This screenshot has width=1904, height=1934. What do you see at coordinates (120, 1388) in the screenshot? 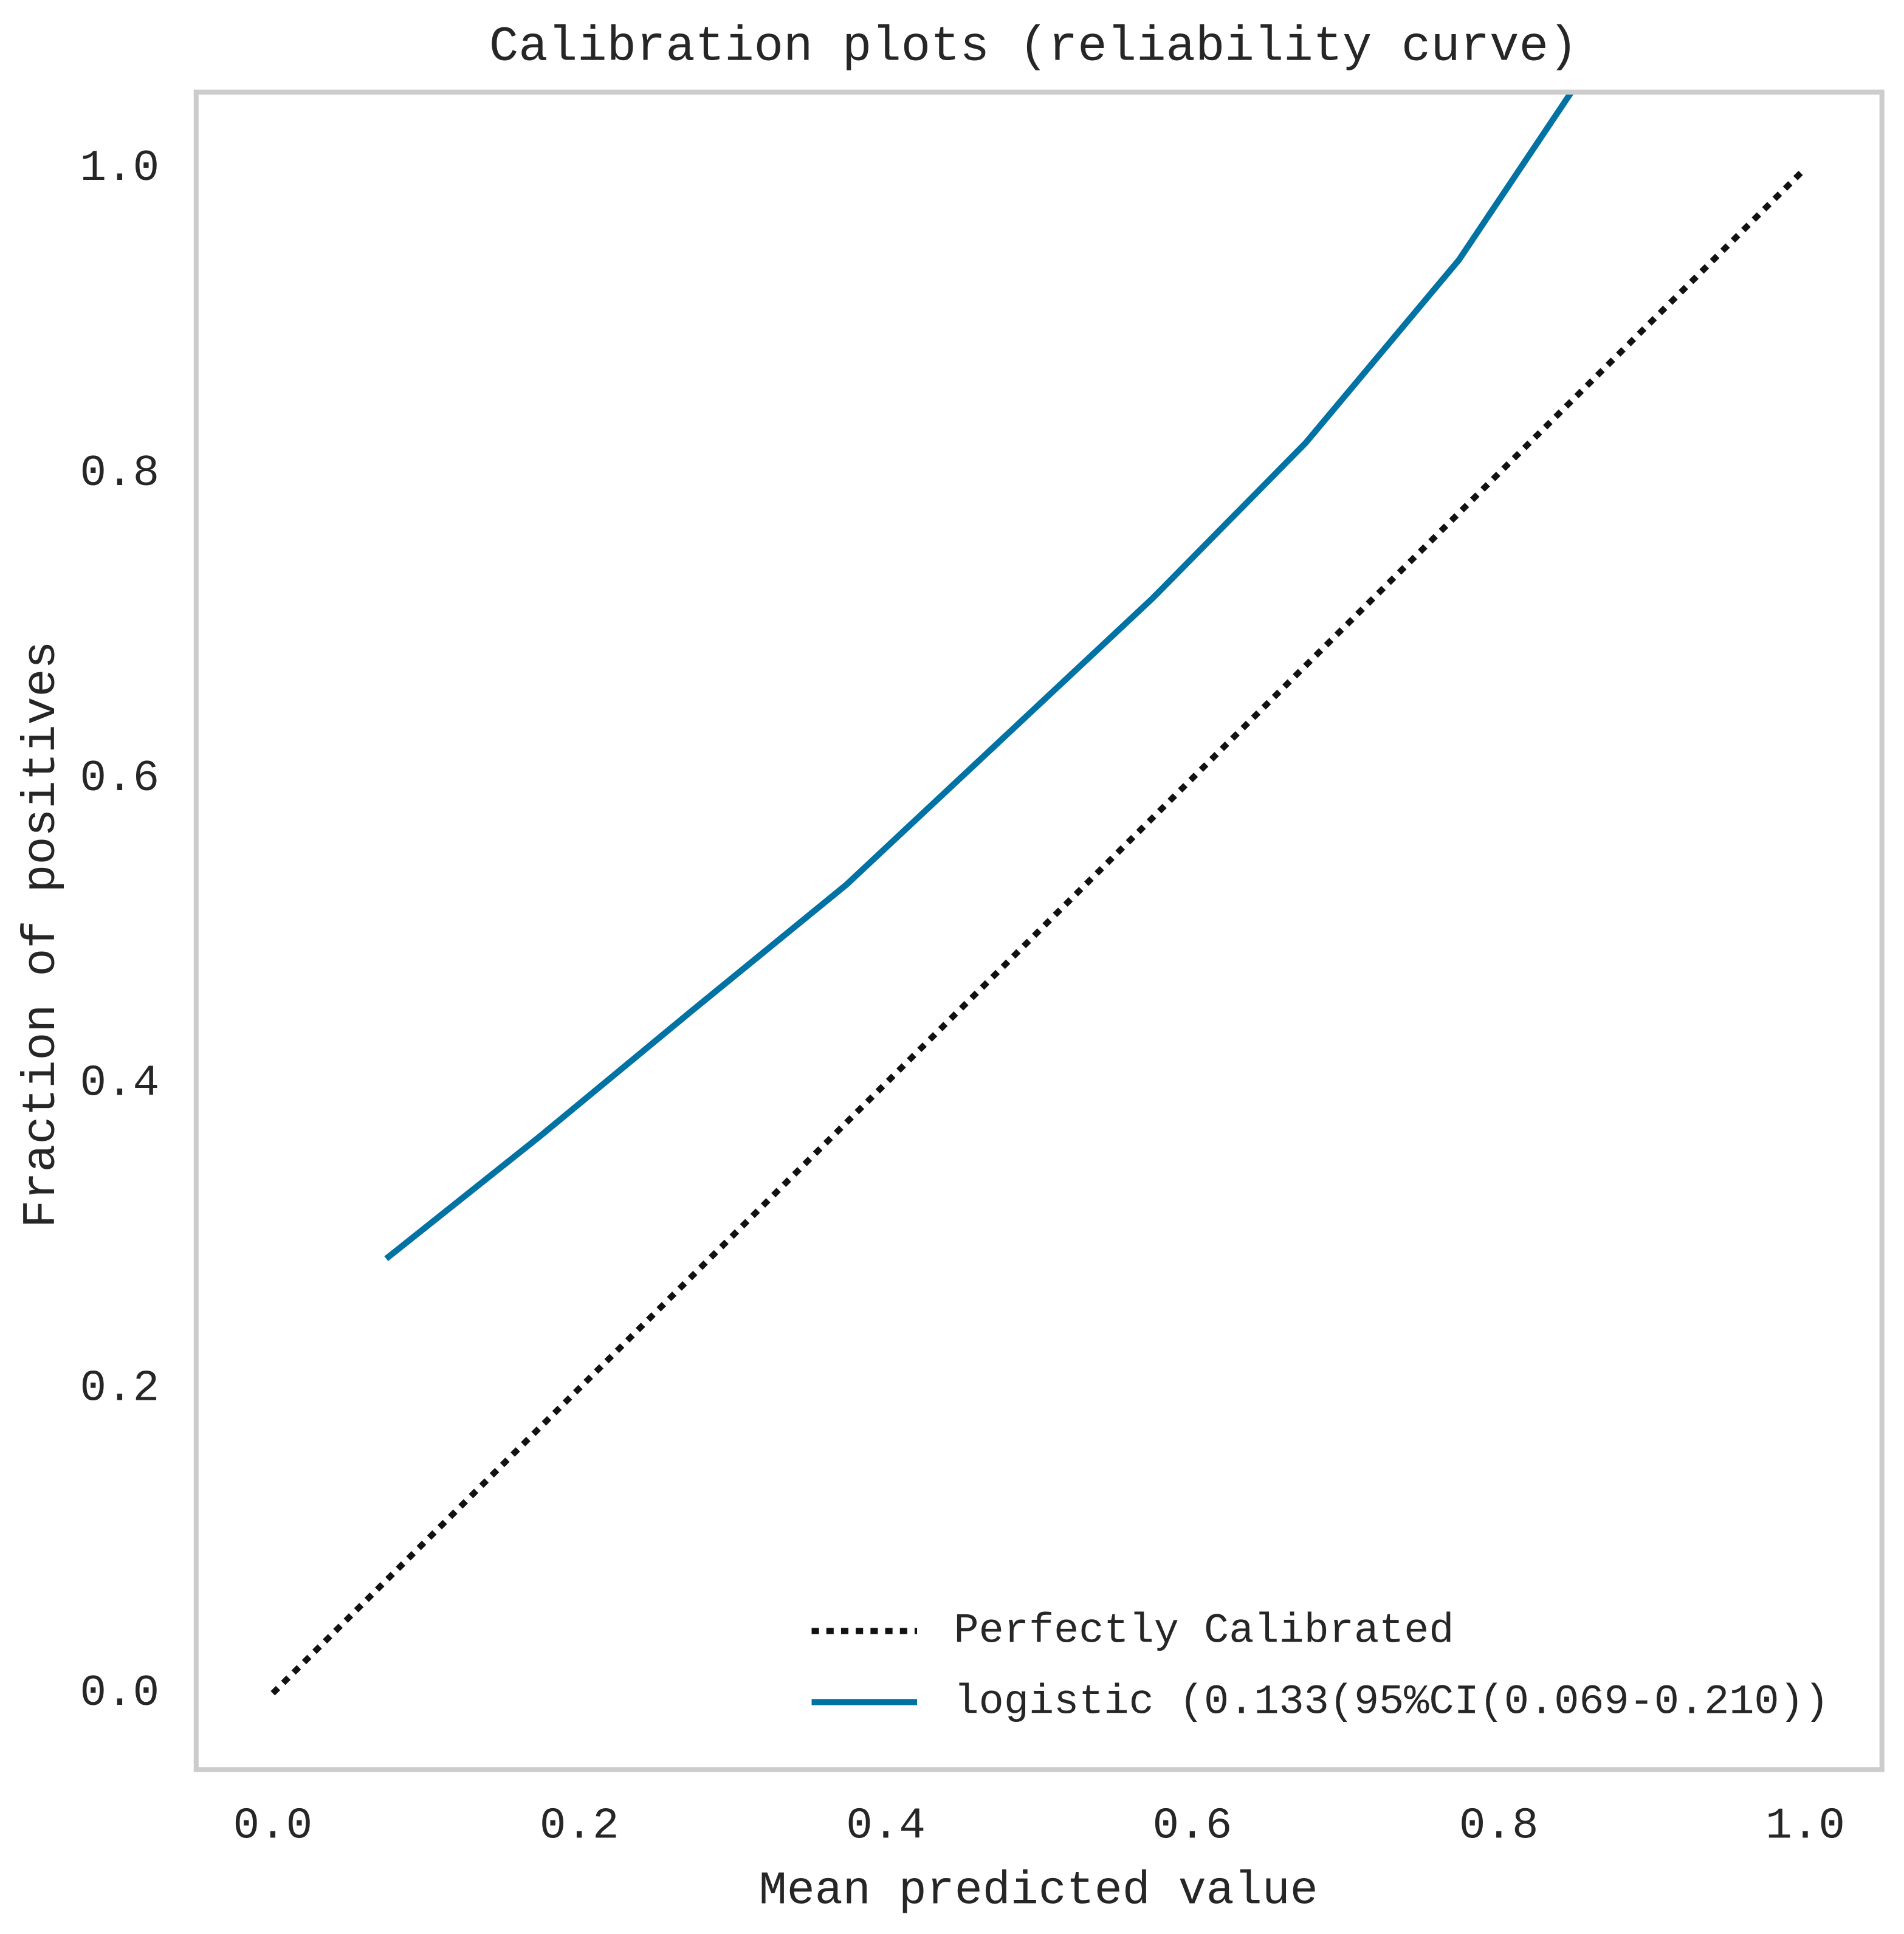
I see `y-tick-label: 0.2` at bounding box center [120, 1388].